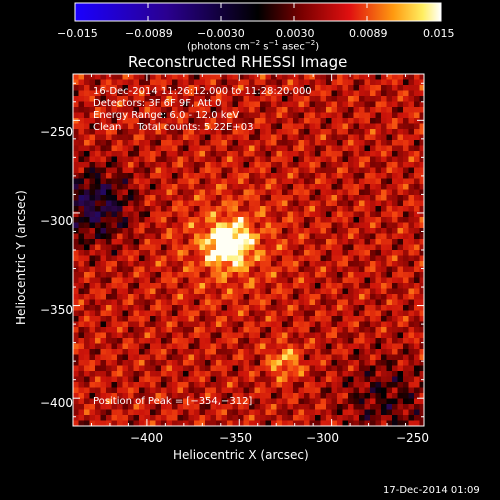 The image size is (500, 500). Describe the element at coordinates (146, 438) in the screenshot. I see `x-tick-label: −400` at that location.